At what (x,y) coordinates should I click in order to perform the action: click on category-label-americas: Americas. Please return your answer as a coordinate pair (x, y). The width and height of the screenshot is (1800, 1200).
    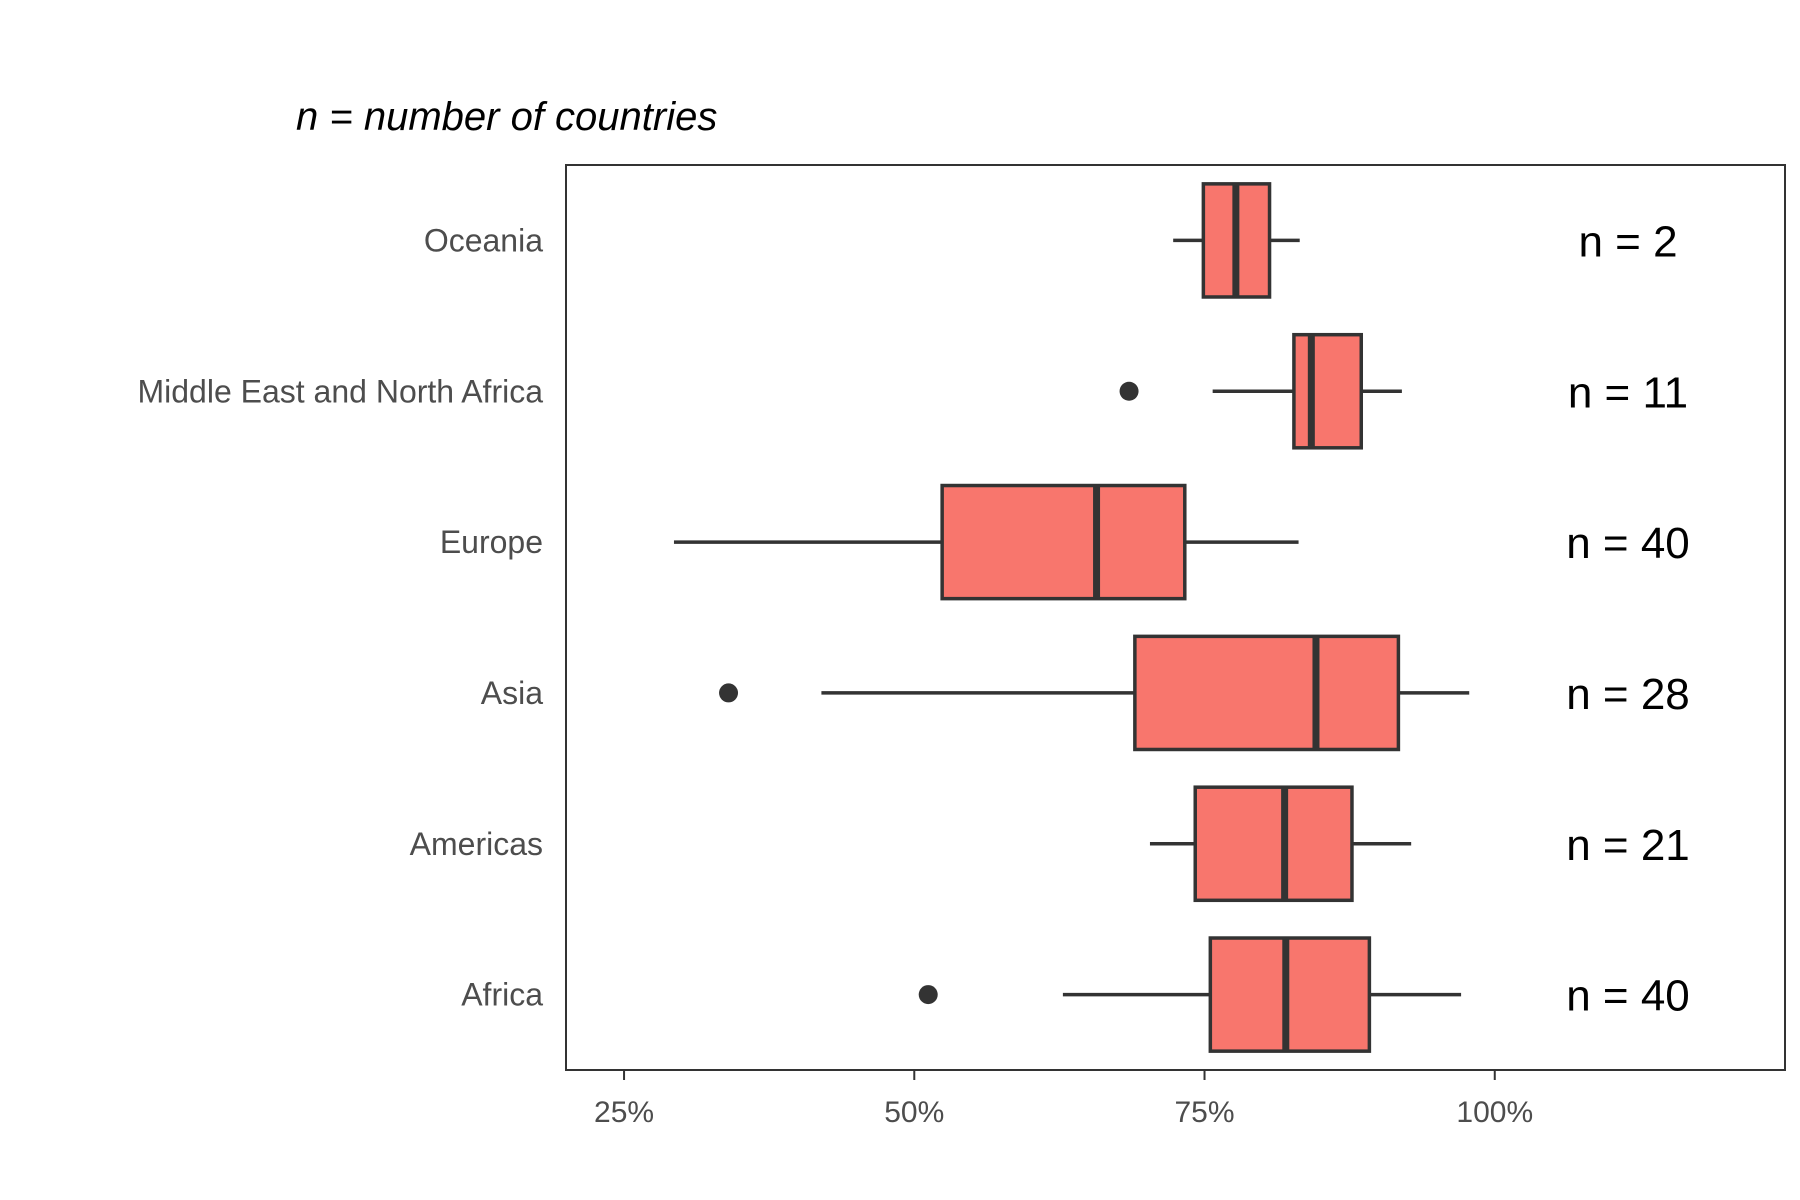
    Looking at the image, I should click on (476, 844).